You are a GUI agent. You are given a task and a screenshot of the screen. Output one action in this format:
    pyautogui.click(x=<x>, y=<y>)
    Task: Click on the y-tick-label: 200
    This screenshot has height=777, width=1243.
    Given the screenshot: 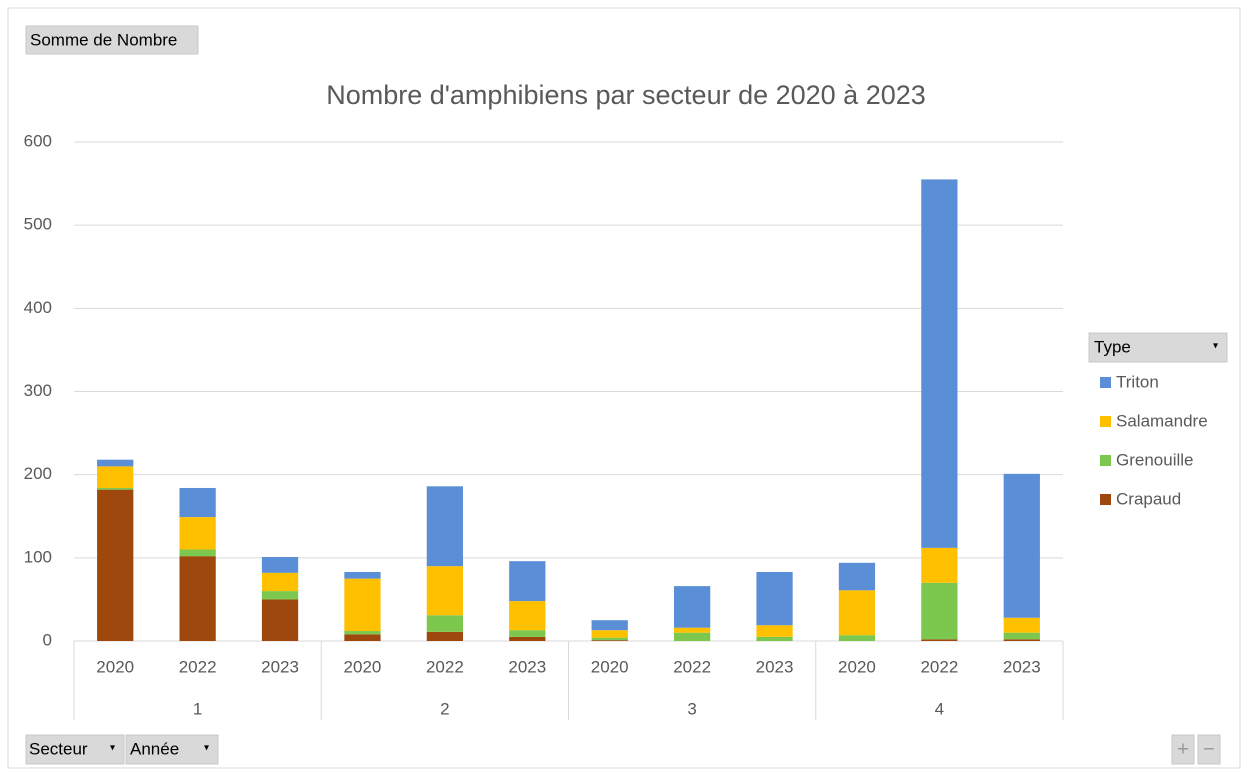 What is the action you would take?
    pyautogui.click(x=38, y=473)
    